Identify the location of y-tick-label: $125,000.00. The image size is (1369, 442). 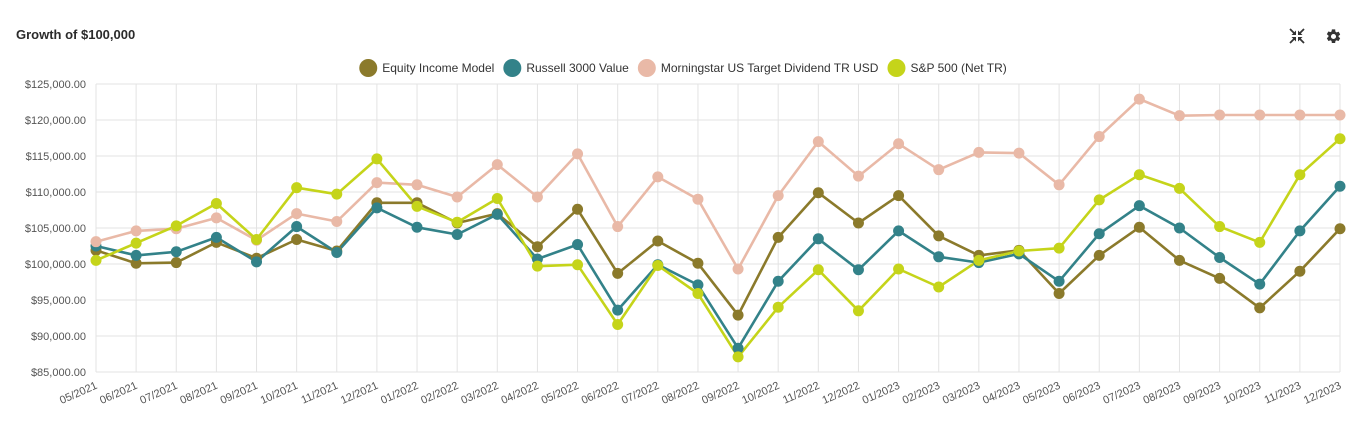
(55, 85).